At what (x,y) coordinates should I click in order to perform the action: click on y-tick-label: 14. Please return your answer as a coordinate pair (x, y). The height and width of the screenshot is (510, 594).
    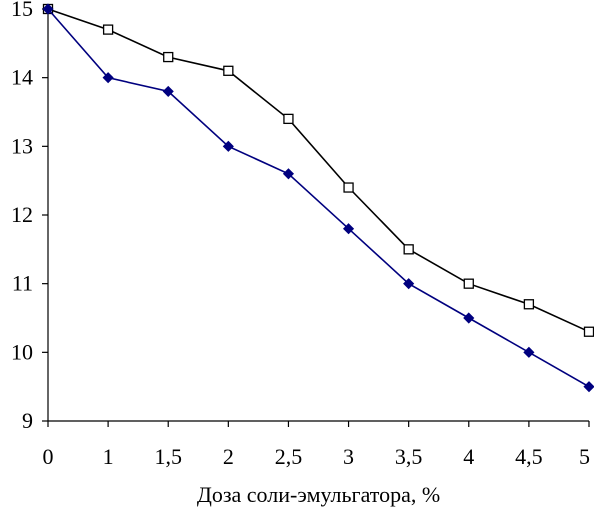
    Looking at the image, I should click on (22, 77).